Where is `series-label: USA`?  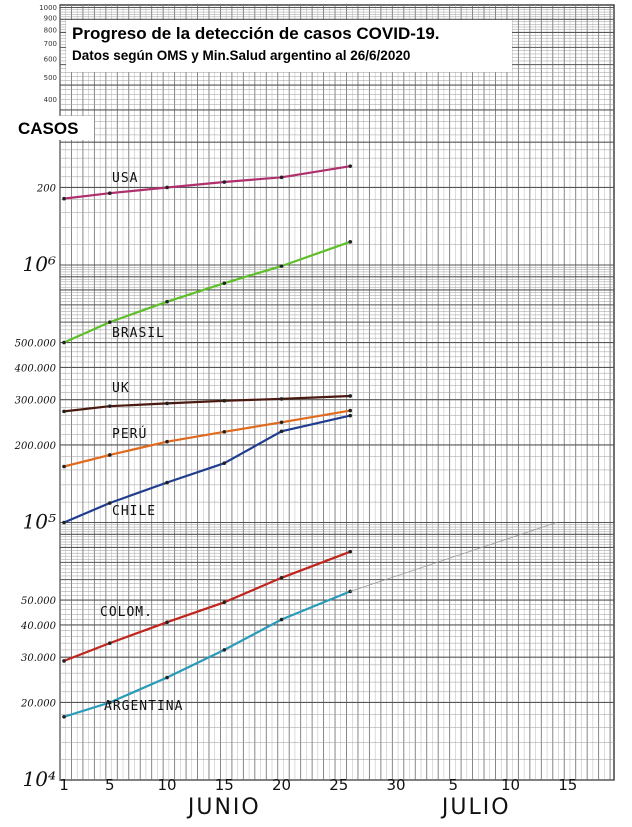 series-label: USA is located at coordinates (125, 178).